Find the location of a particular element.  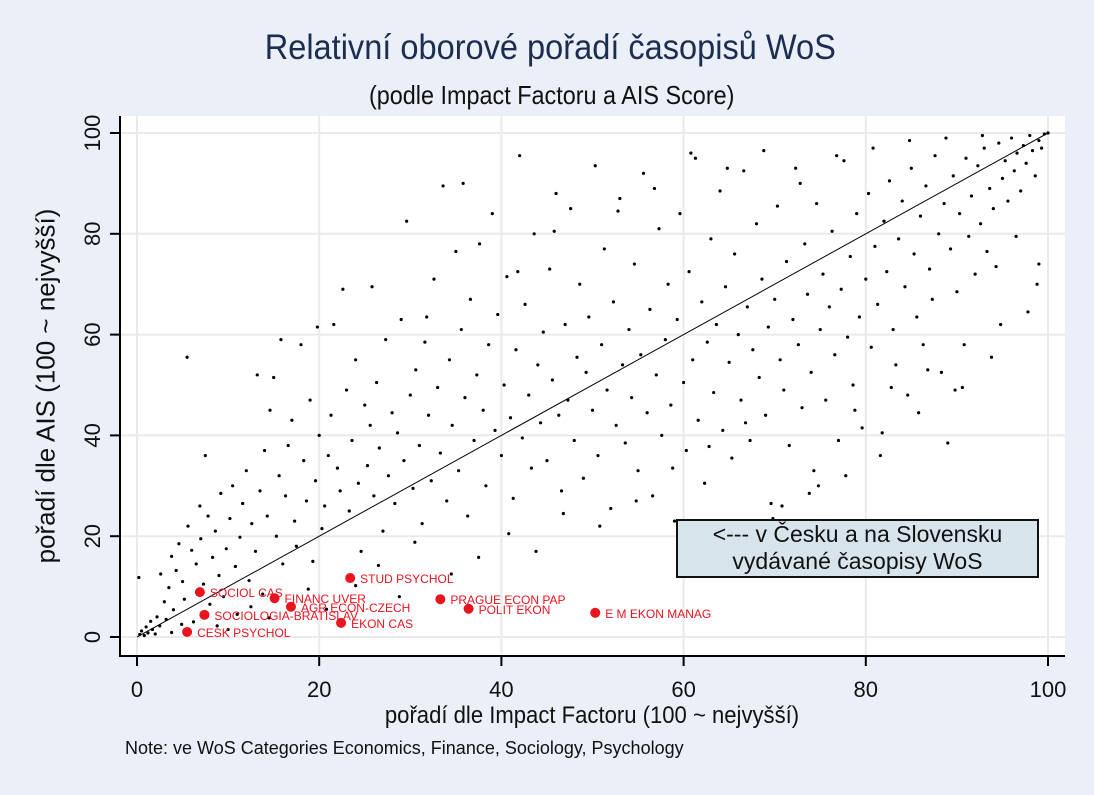

highlighted-journal: FINANC UVER is located at coordinates (318, 599).